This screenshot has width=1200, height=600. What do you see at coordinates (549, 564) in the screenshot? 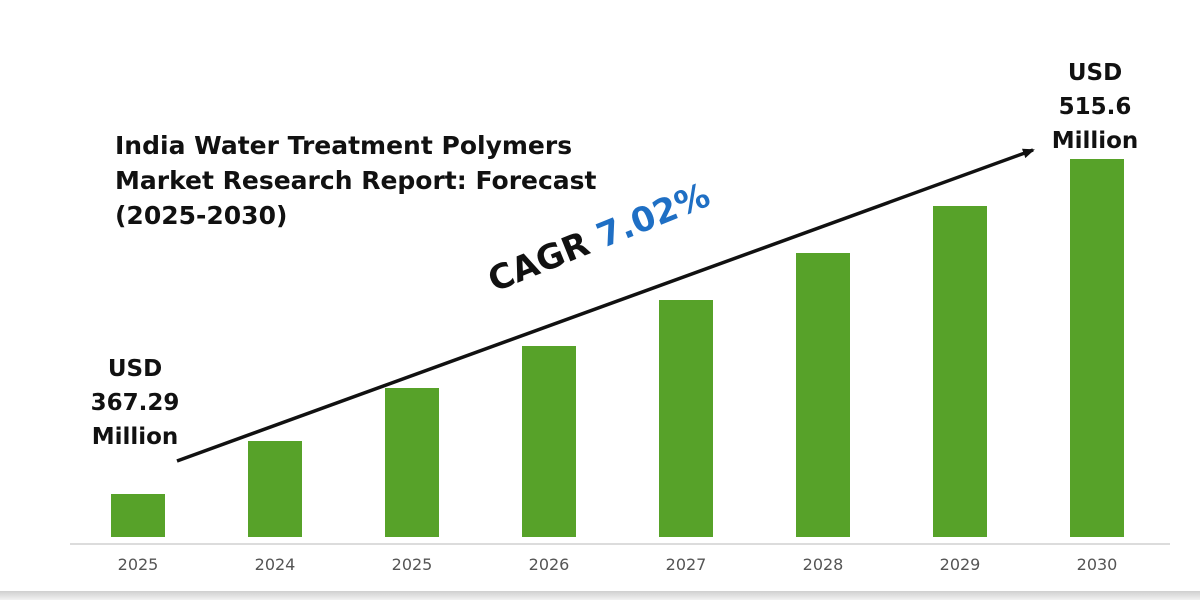
I see `x-tick-label: 2026` at bounding box center [549, 564].